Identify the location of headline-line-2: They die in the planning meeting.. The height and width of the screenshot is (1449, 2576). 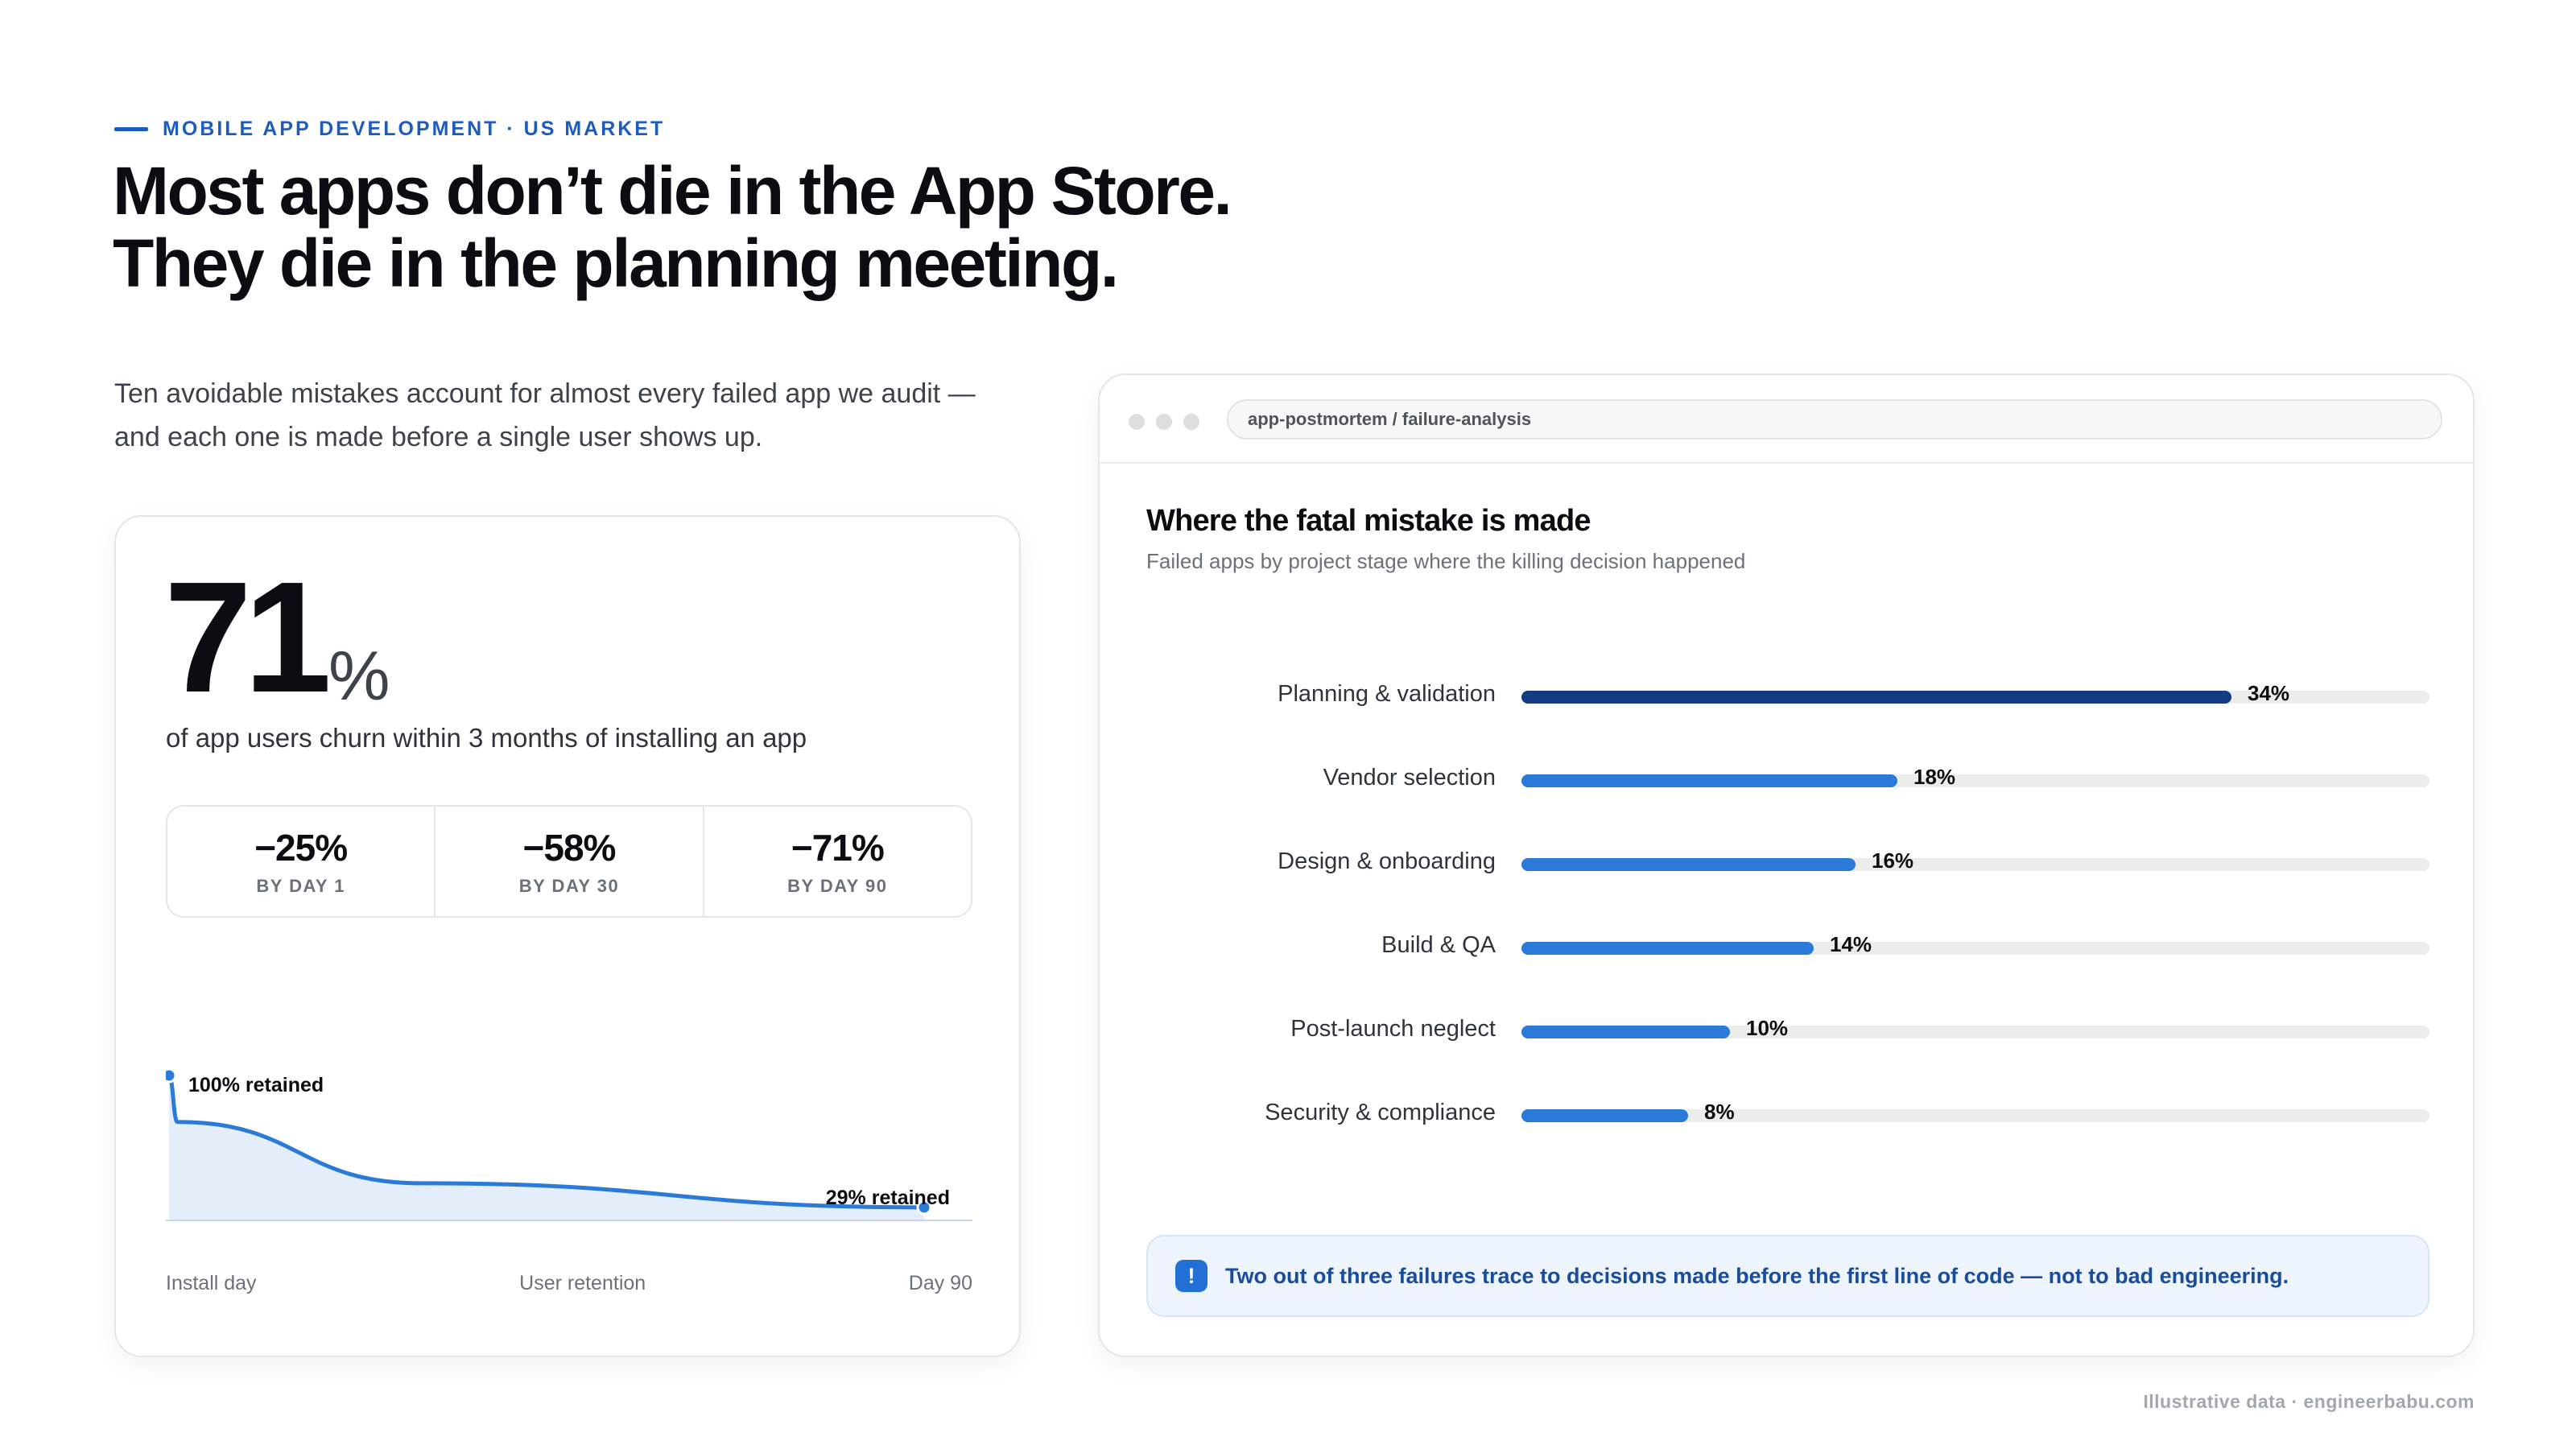
(616, 263).